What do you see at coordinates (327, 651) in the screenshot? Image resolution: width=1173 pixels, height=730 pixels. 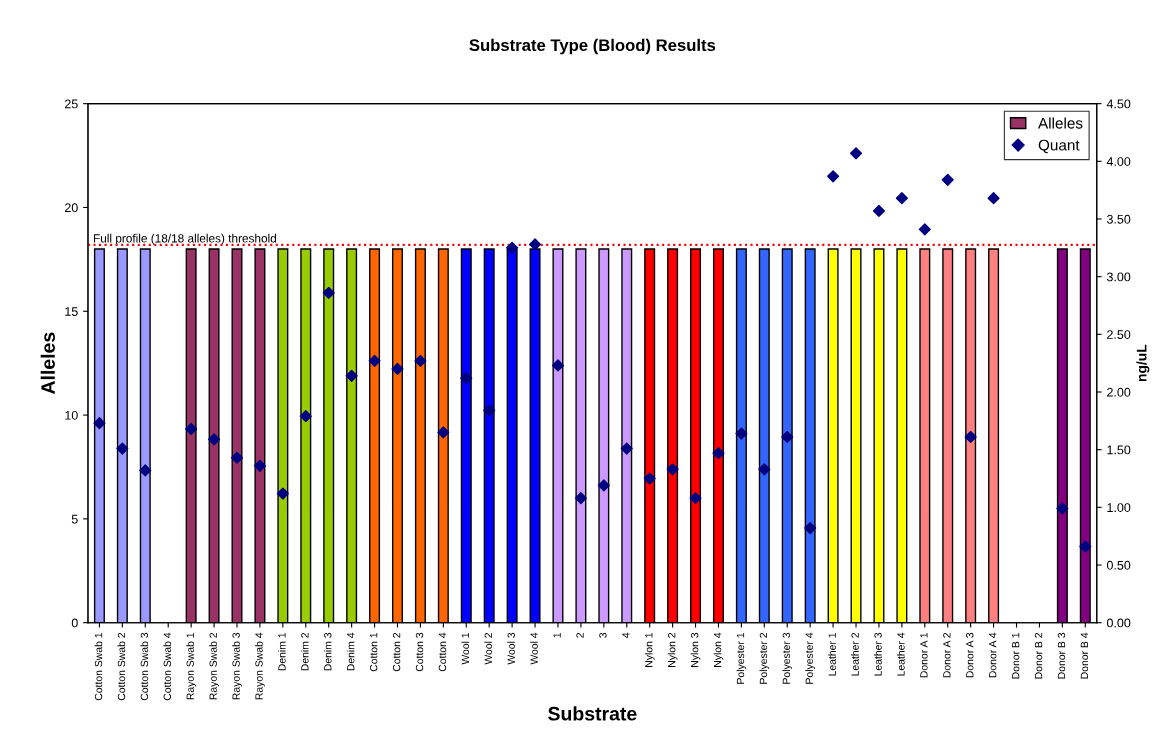 I see `x-tick-label: Denim 3` at bounding box center [327, 651].